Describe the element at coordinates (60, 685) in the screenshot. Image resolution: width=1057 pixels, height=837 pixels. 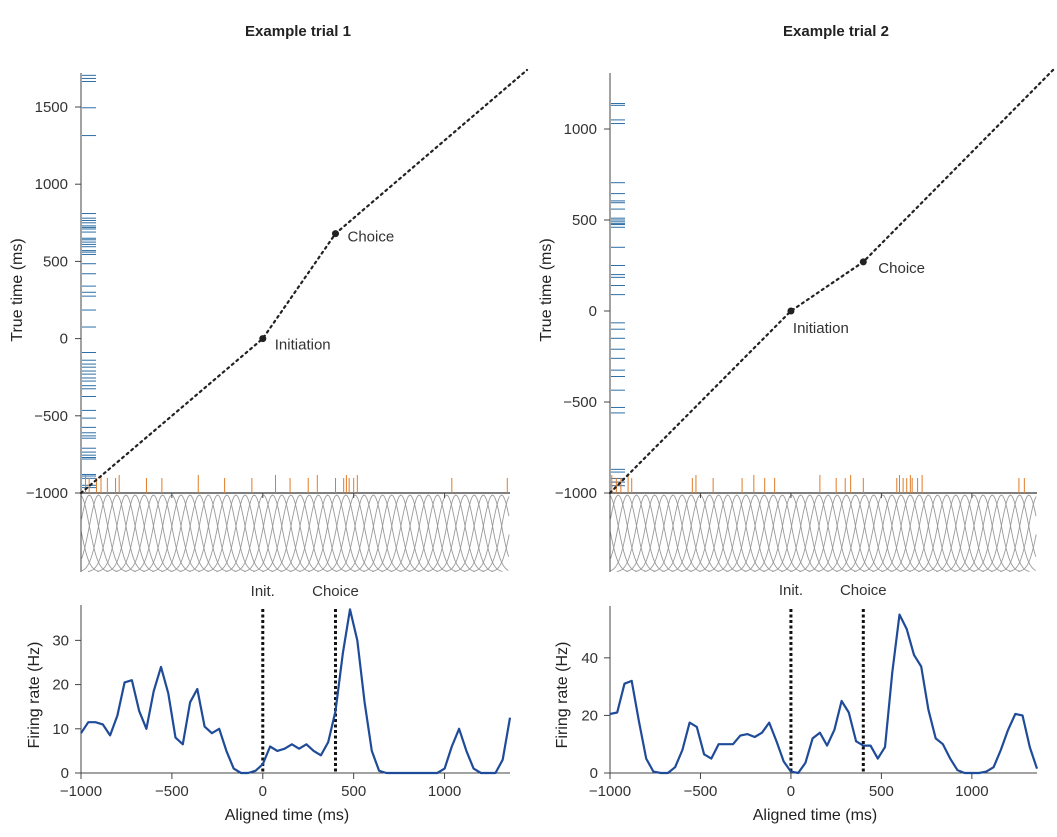
I see `rate-y-tick-label: 20` at that location.